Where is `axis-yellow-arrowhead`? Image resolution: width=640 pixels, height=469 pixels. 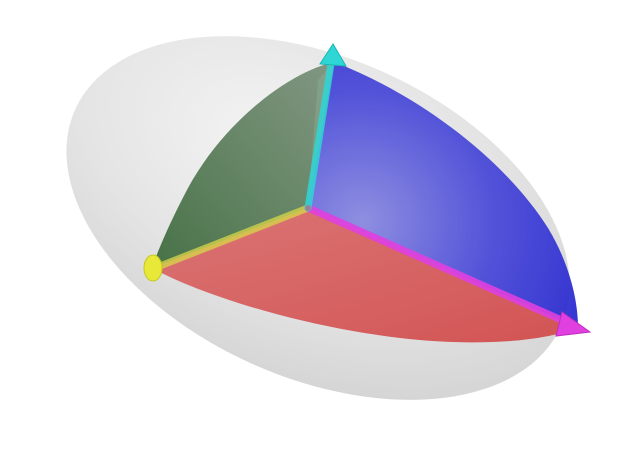 axis-yellow-arrowhead is located at coordinates (153, 268).